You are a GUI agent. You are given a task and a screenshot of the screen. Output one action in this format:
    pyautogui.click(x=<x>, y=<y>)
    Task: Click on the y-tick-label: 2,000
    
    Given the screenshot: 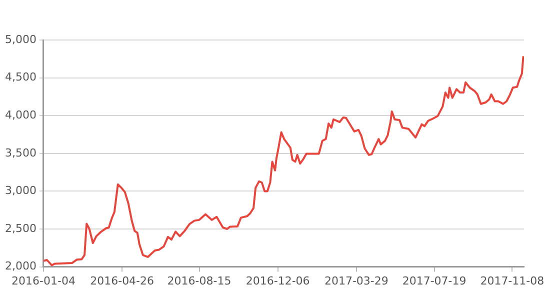 What is the action you would take?
    pyautogui.click(x=20, y=266)
    